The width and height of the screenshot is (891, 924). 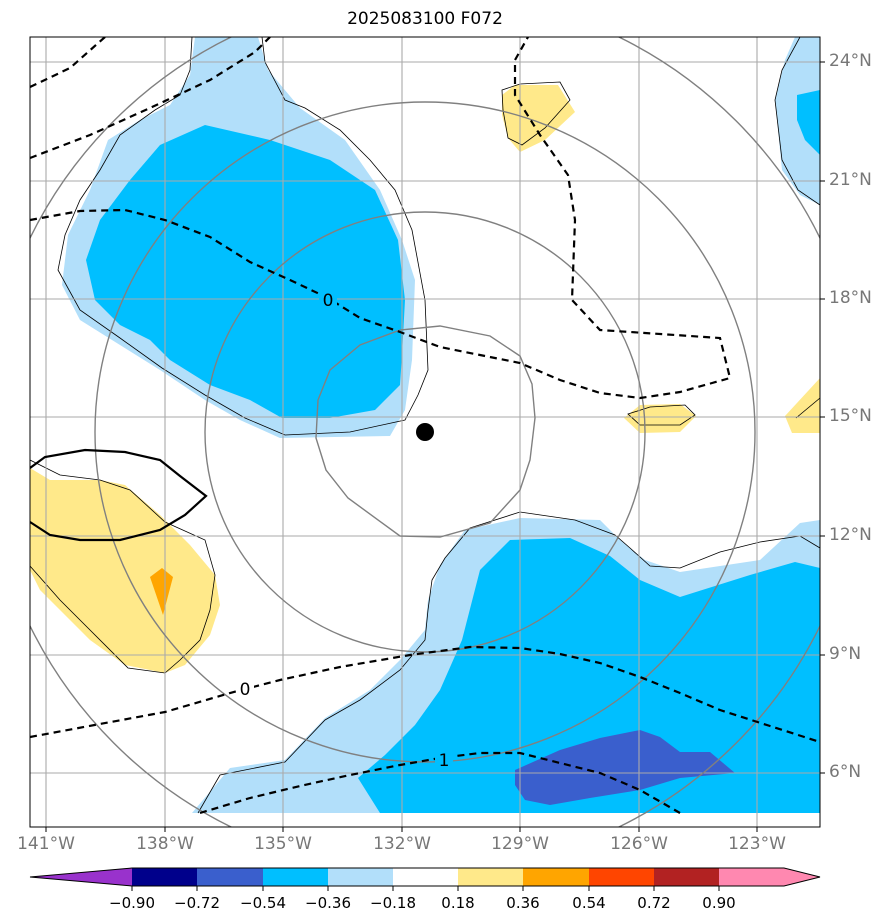 I want to click on colorbar-tick-label: 0.90, so click(x=719, y=903).